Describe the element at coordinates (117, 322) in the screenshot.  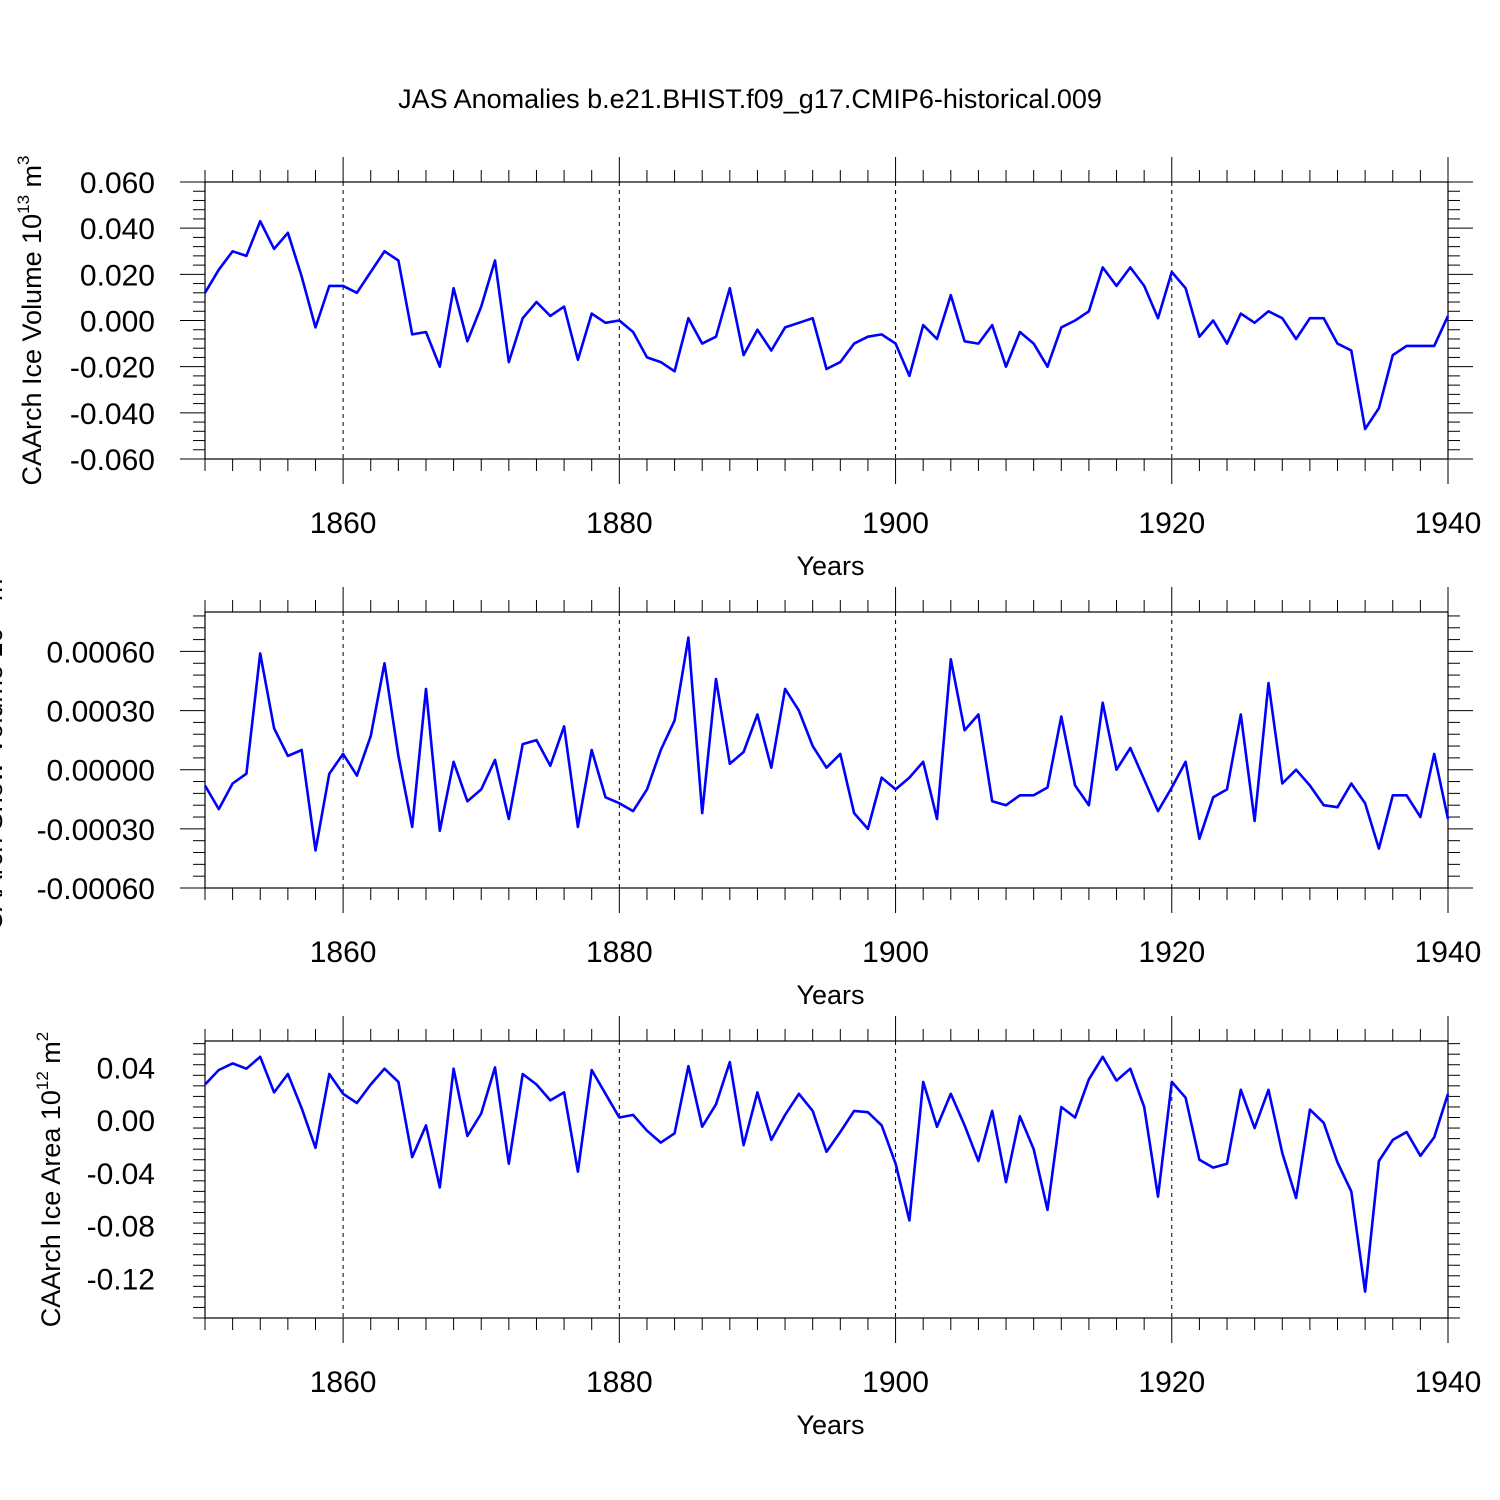
I see `y-tick-label: 0.000` at that location.